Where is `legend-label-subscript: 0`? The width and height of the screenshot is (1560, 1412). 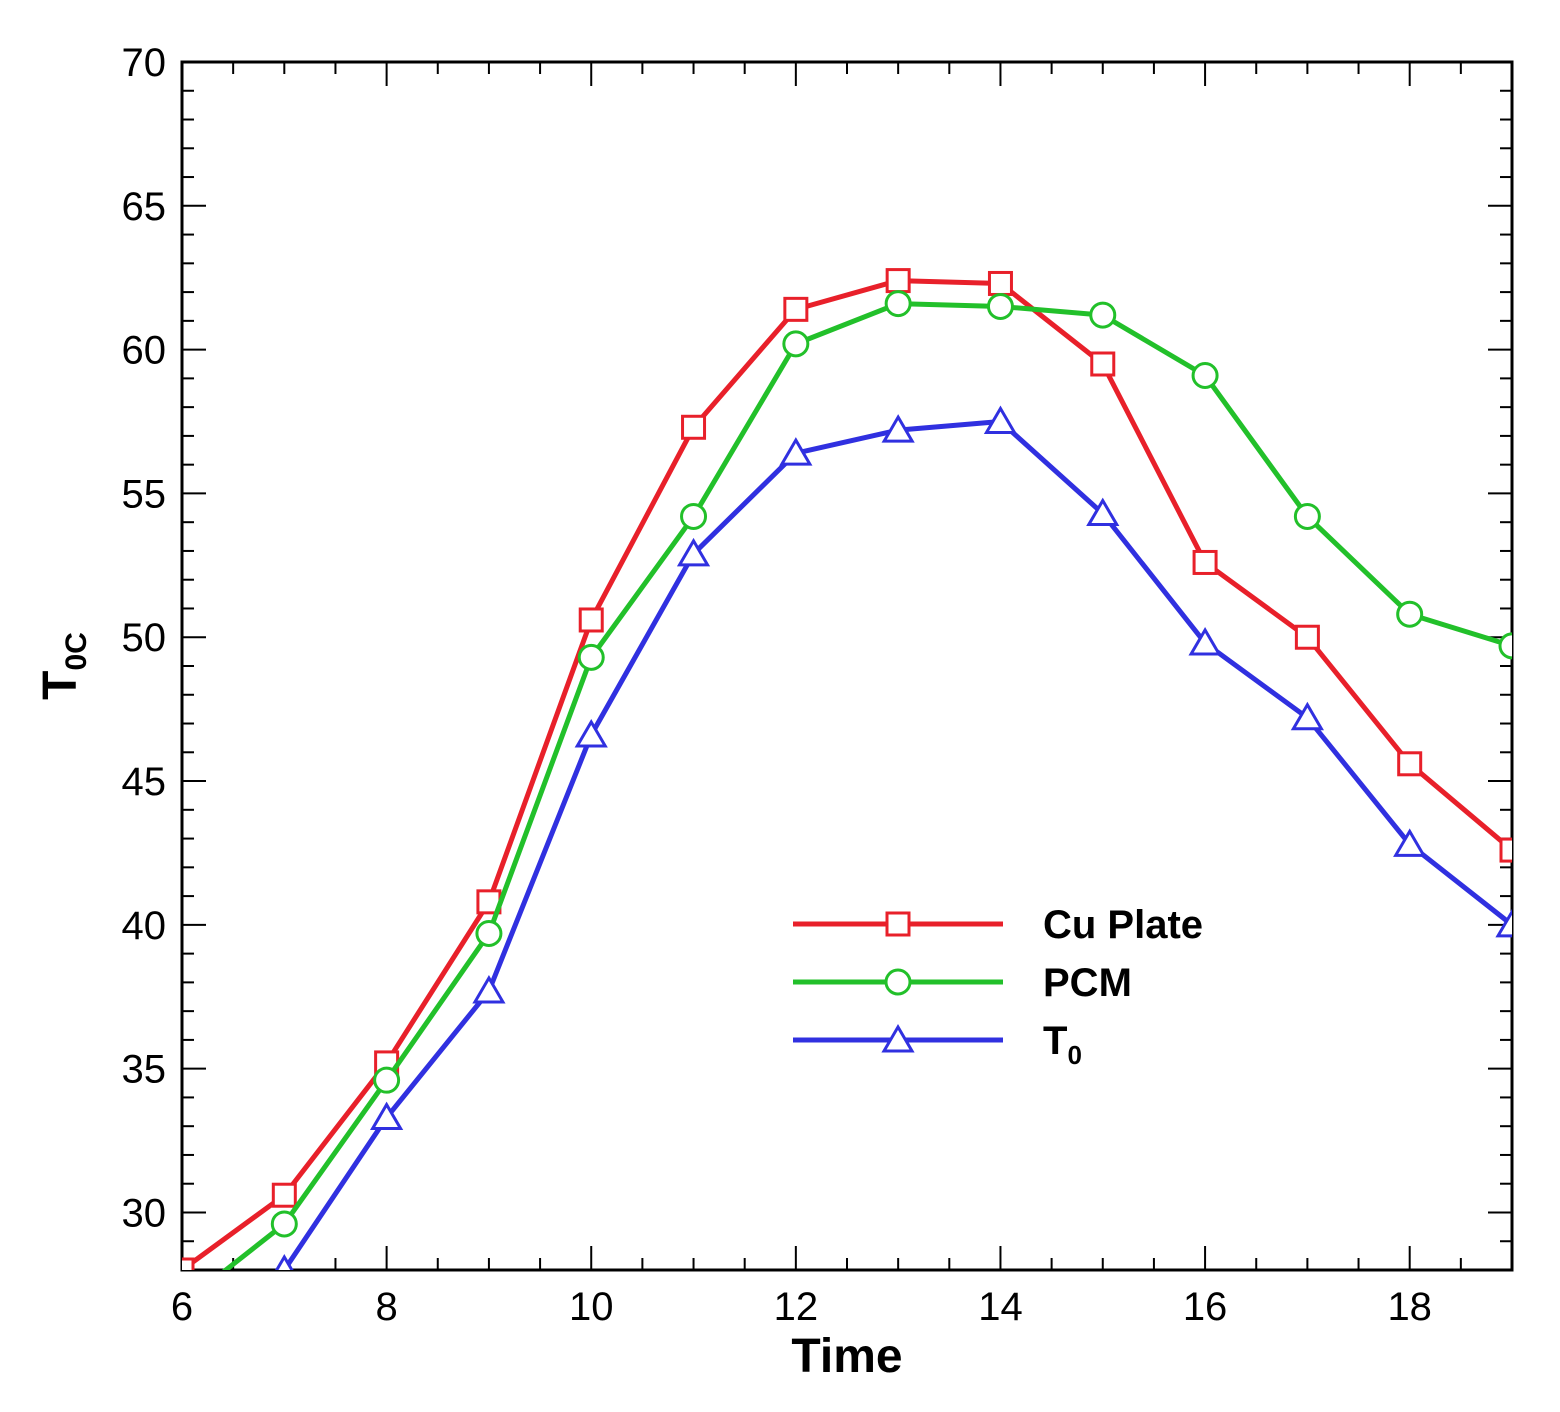
legend-label-subscript: 0 is located at coordinates (1074, 1055).